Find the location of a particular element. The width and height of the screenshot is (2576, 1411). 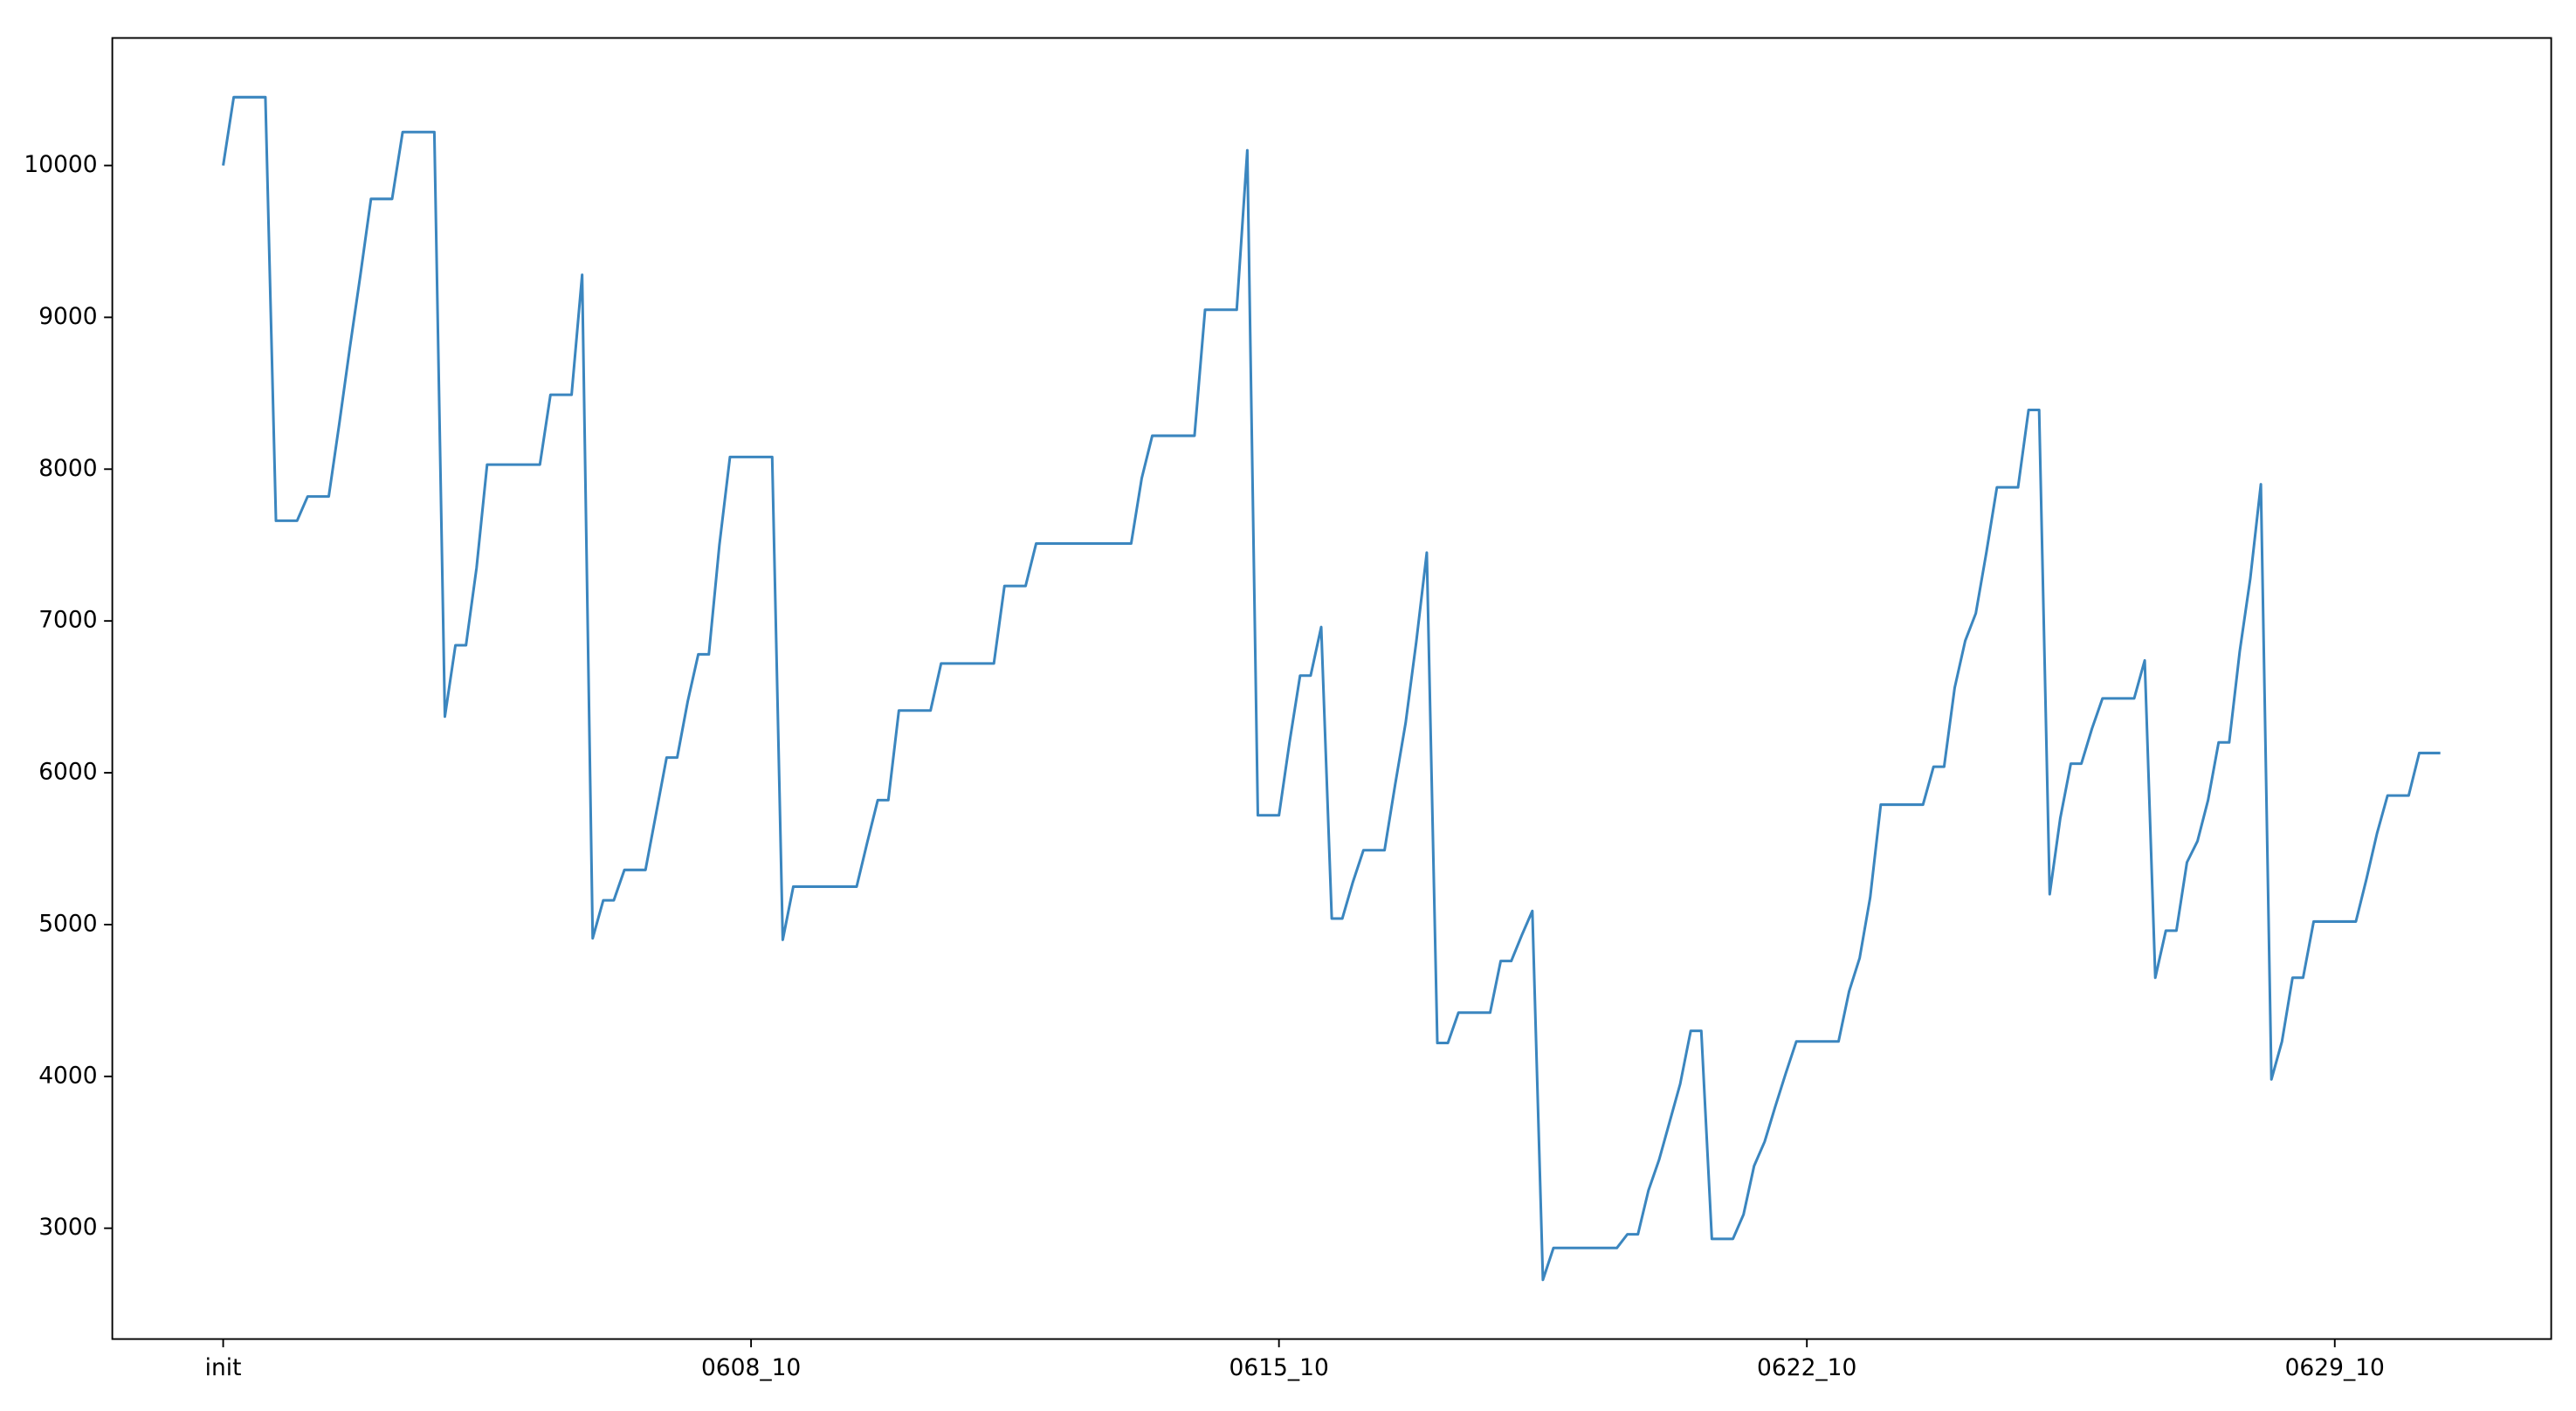

y-tick-label: 9000 is located at coordinates (67, 317).